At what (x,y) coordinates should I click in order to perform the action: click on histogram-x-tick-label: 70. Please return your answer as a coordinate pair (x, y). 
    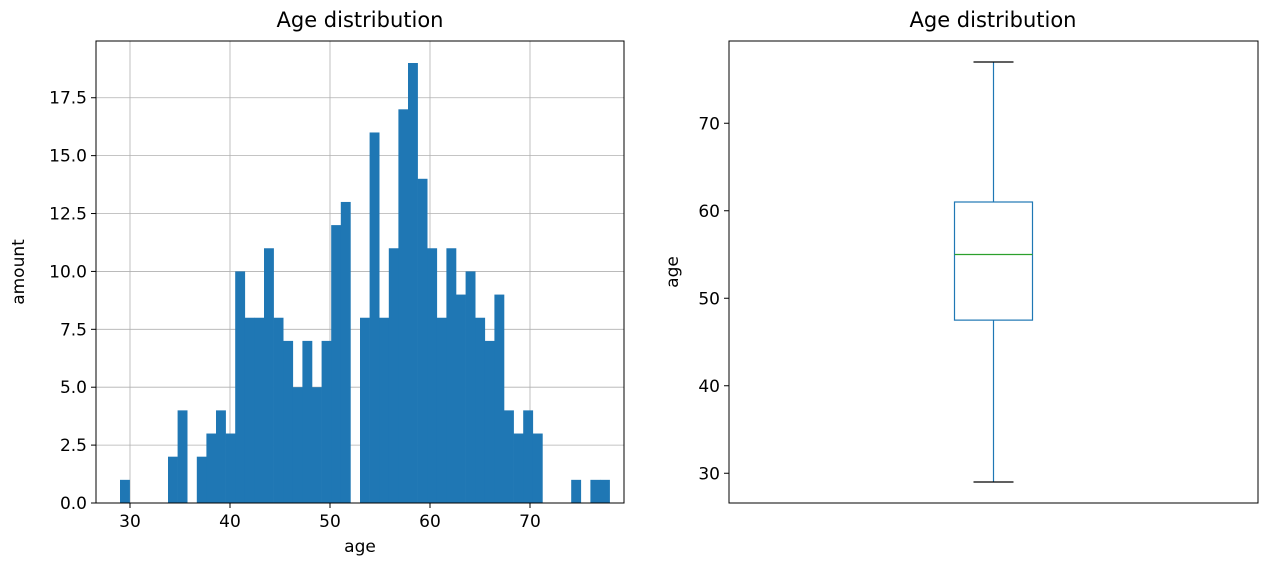
    Looking at the image, I should click on (530, 522).